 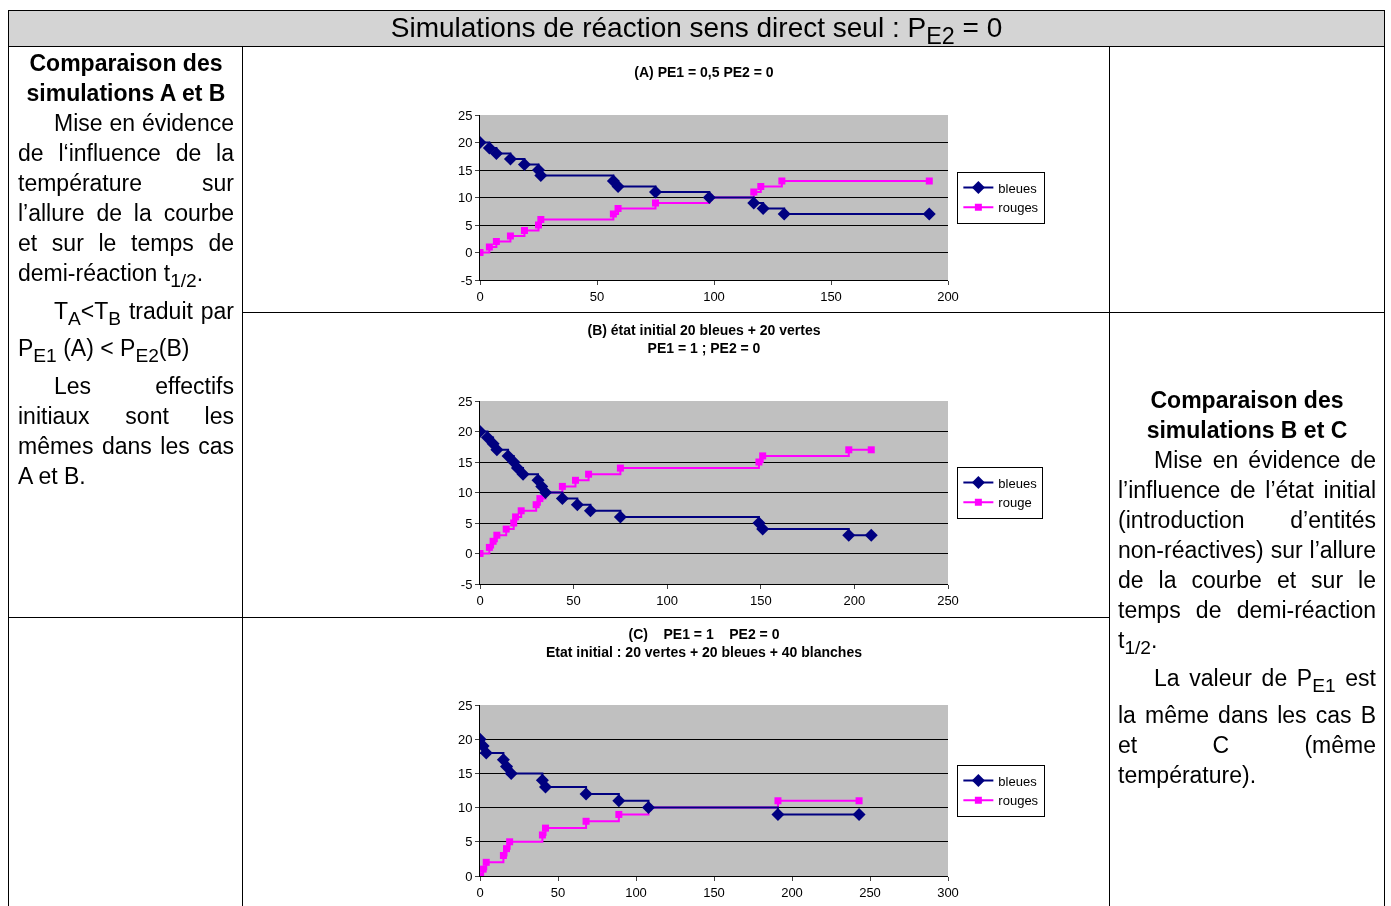 I want to click on text: T$_{A}$<T$_{B}$ traduit par P$_{E1}$ (A) < P$_{E2}$(B), so click(x=126, y=331).